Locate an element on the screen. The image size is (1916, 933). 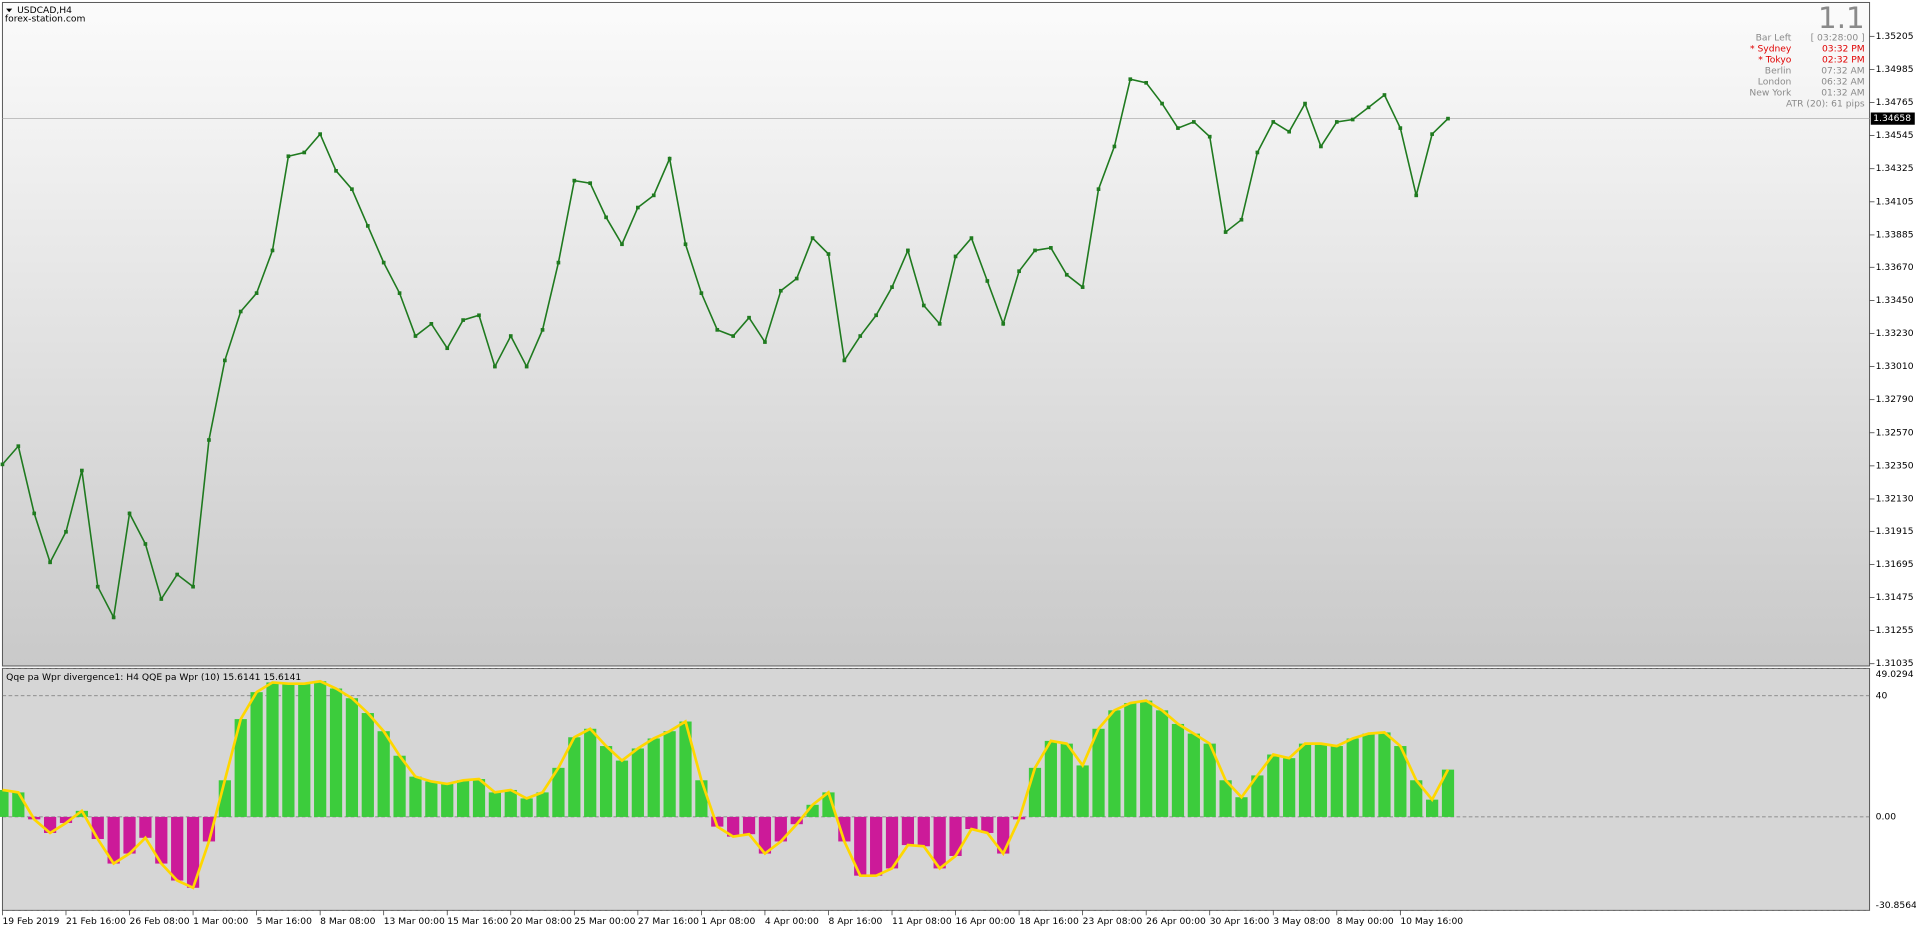
info-value: 02:32 PM is located at coordinates (1843, 59).